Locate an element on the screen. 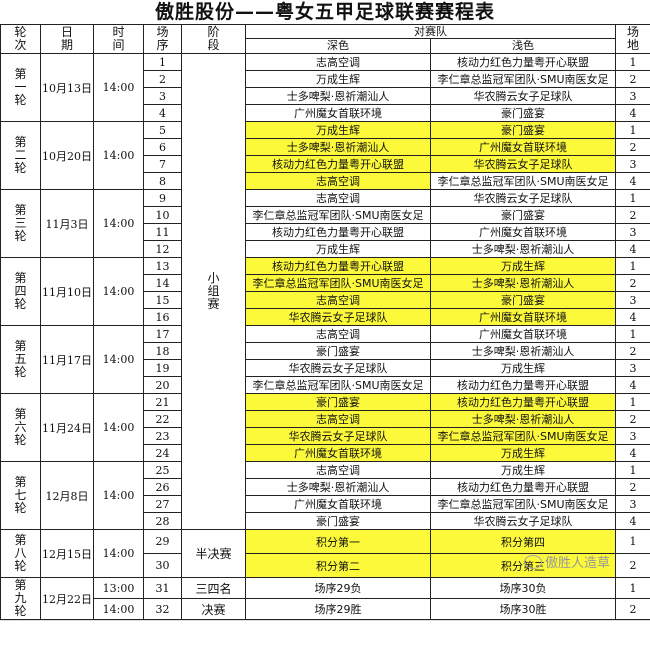 The image size is (650, 649). header-time: 时间 is located at coordinates (118, 39).